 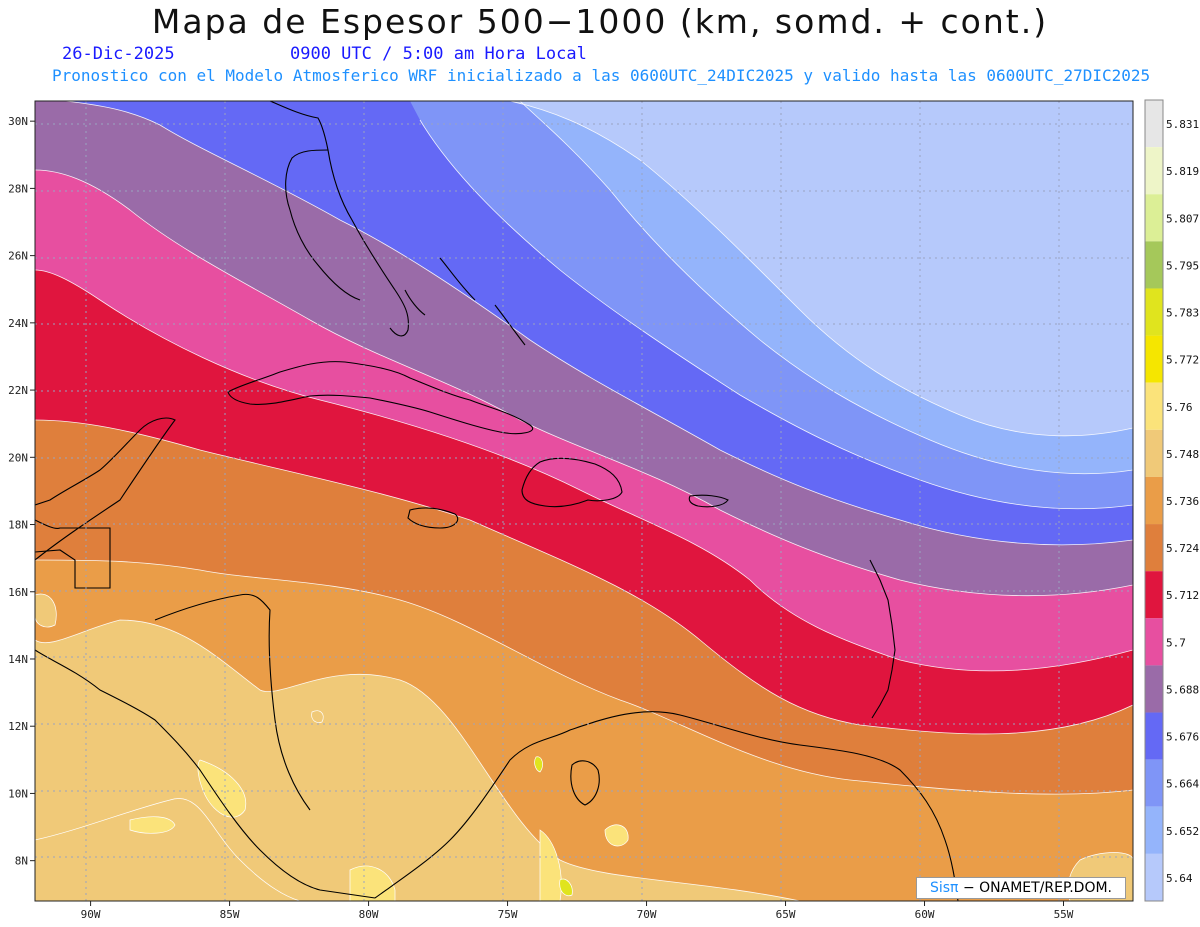 What do you see at coordinates (369, 914) in the screenshot?
I see `lon-tick-label: 80W` at bounding box center [369, 914].